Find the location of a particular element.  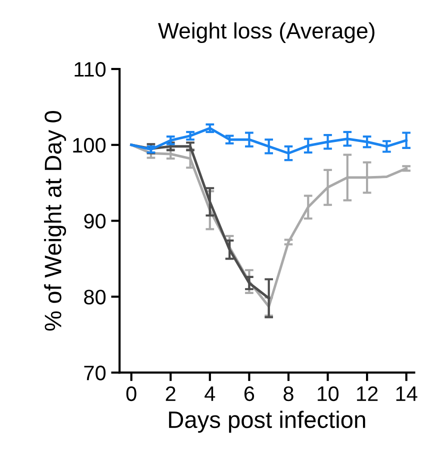

y-tick-label: 100 is located at coordinates (89, 145).